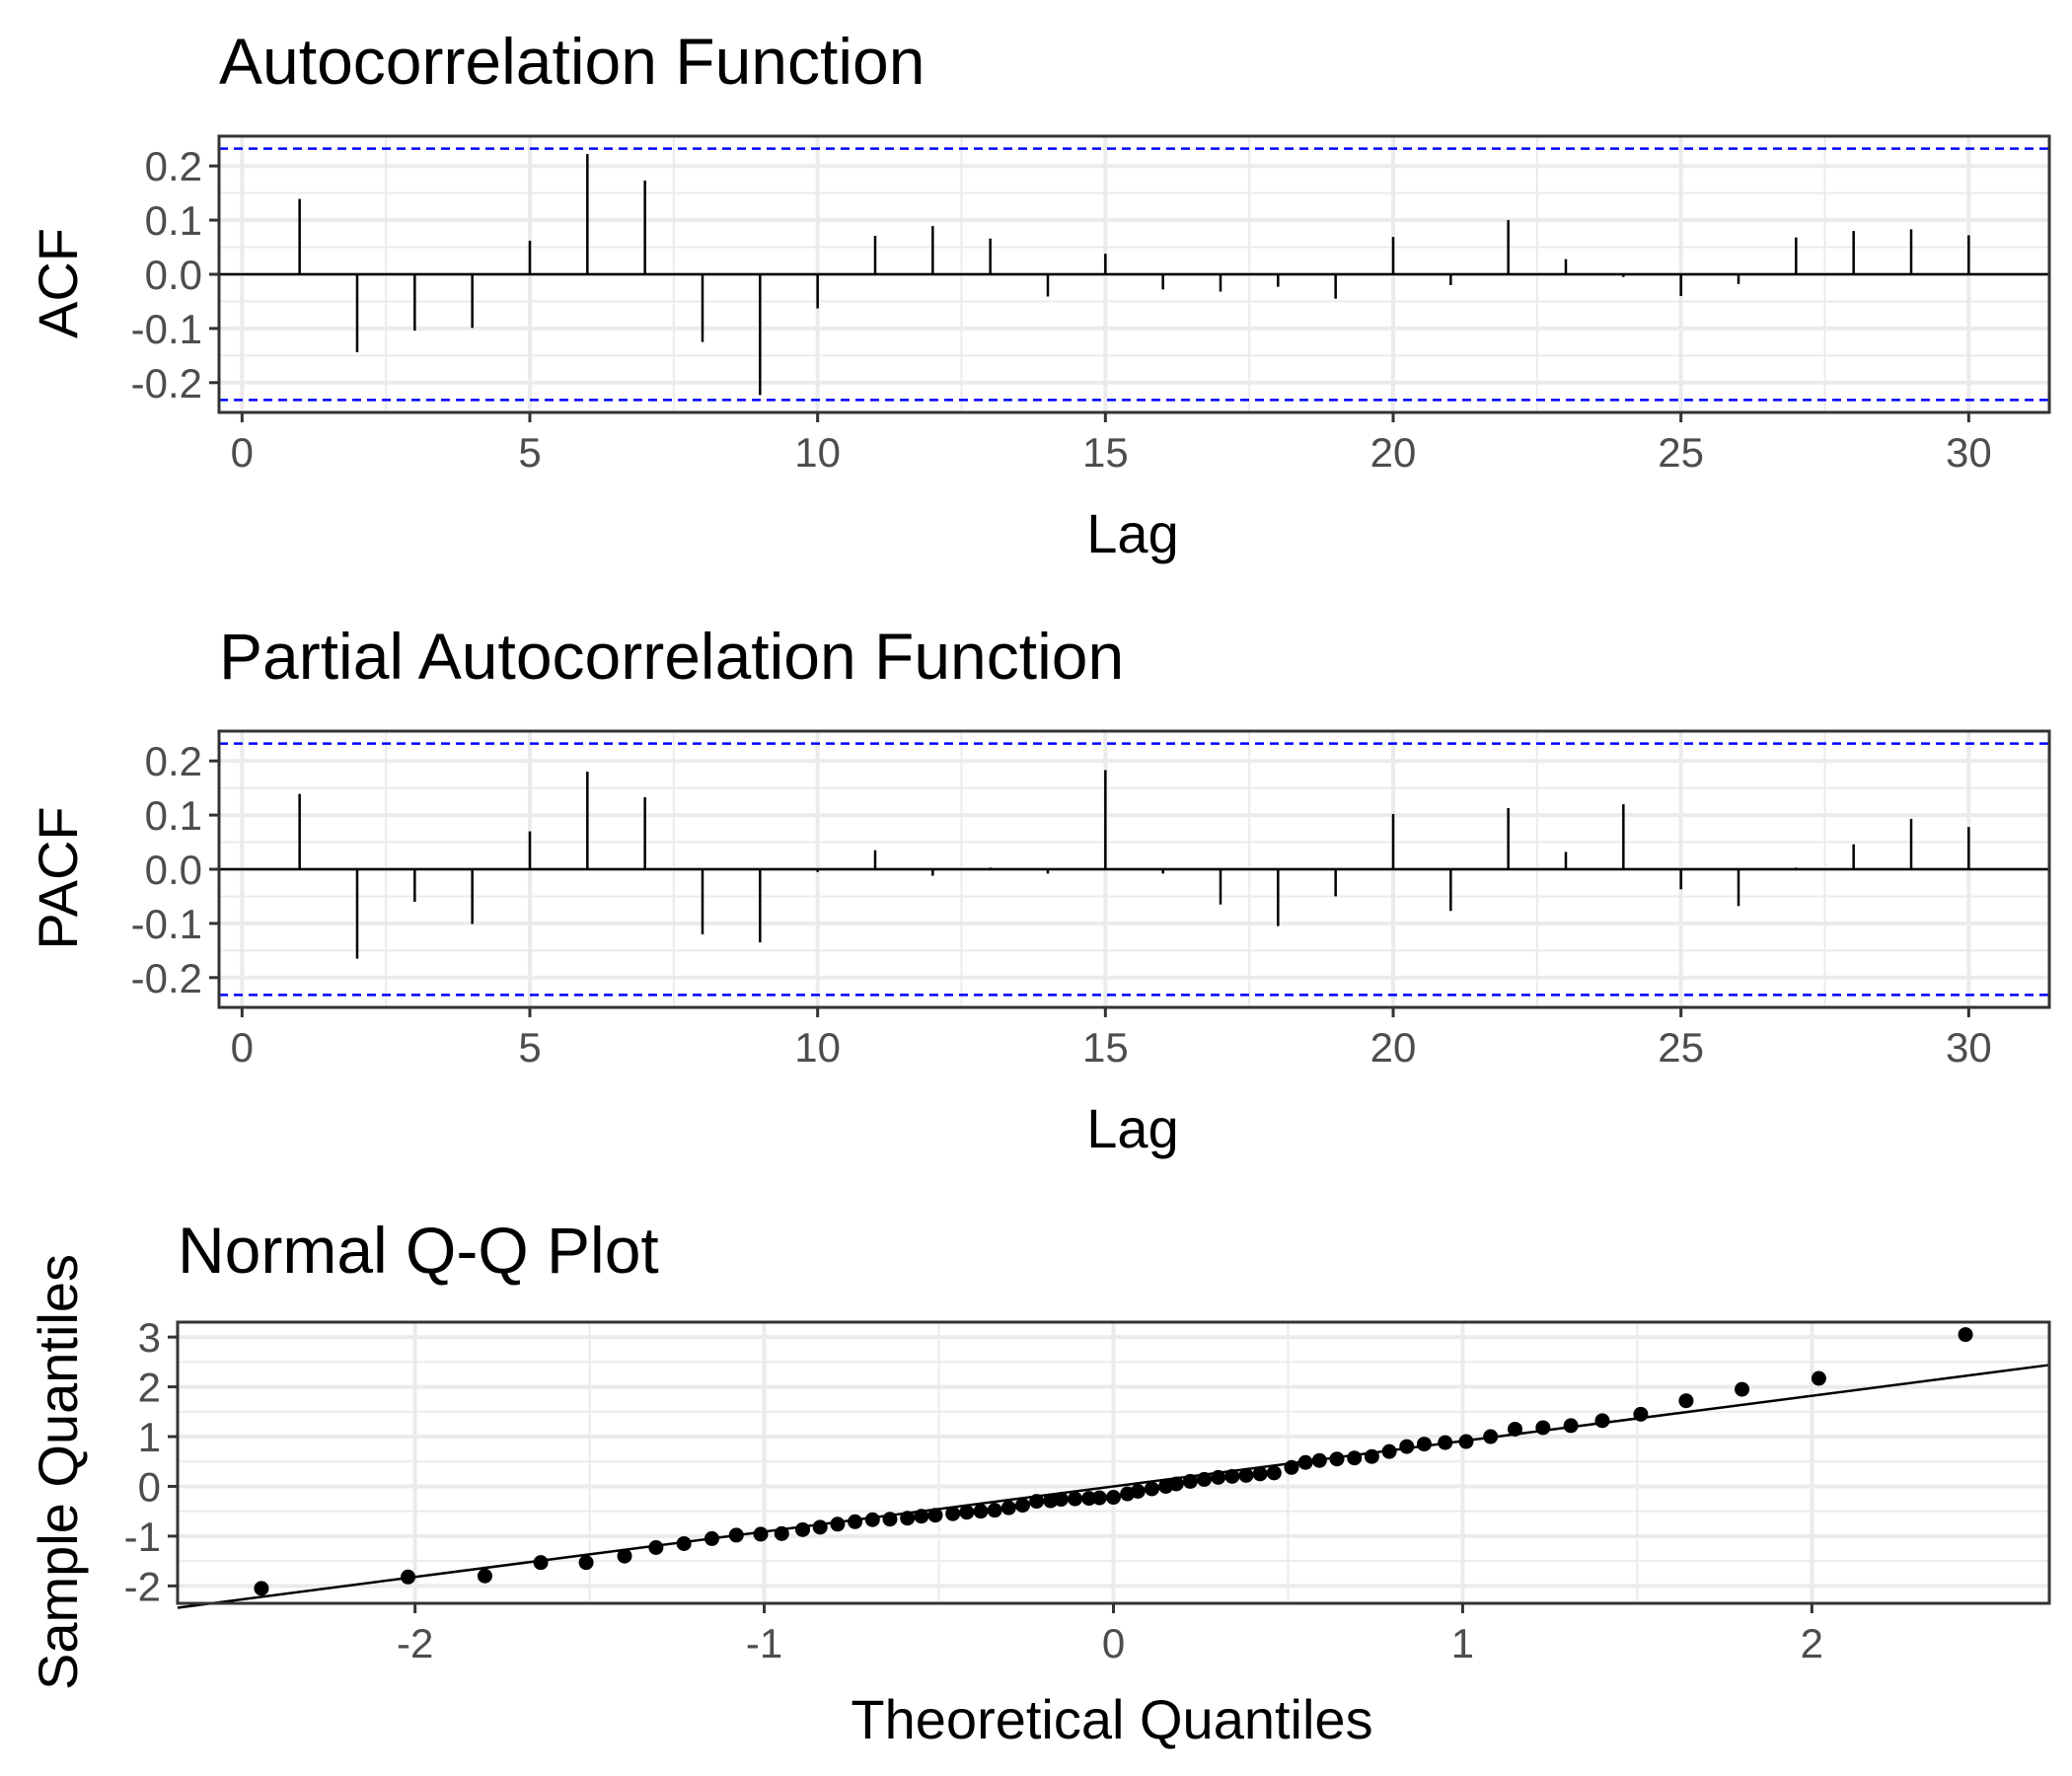 This screenshot has width=2072, height=1776. I want to click on pacf-x-tick-label: 15, so click(1106, 1047).